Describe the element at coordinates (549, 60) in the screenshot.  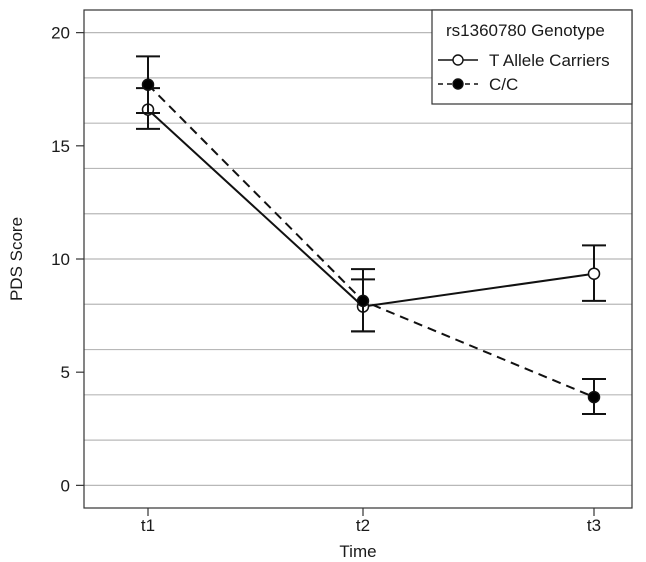
I see `legend-label: T Allele Carriers` at that location.